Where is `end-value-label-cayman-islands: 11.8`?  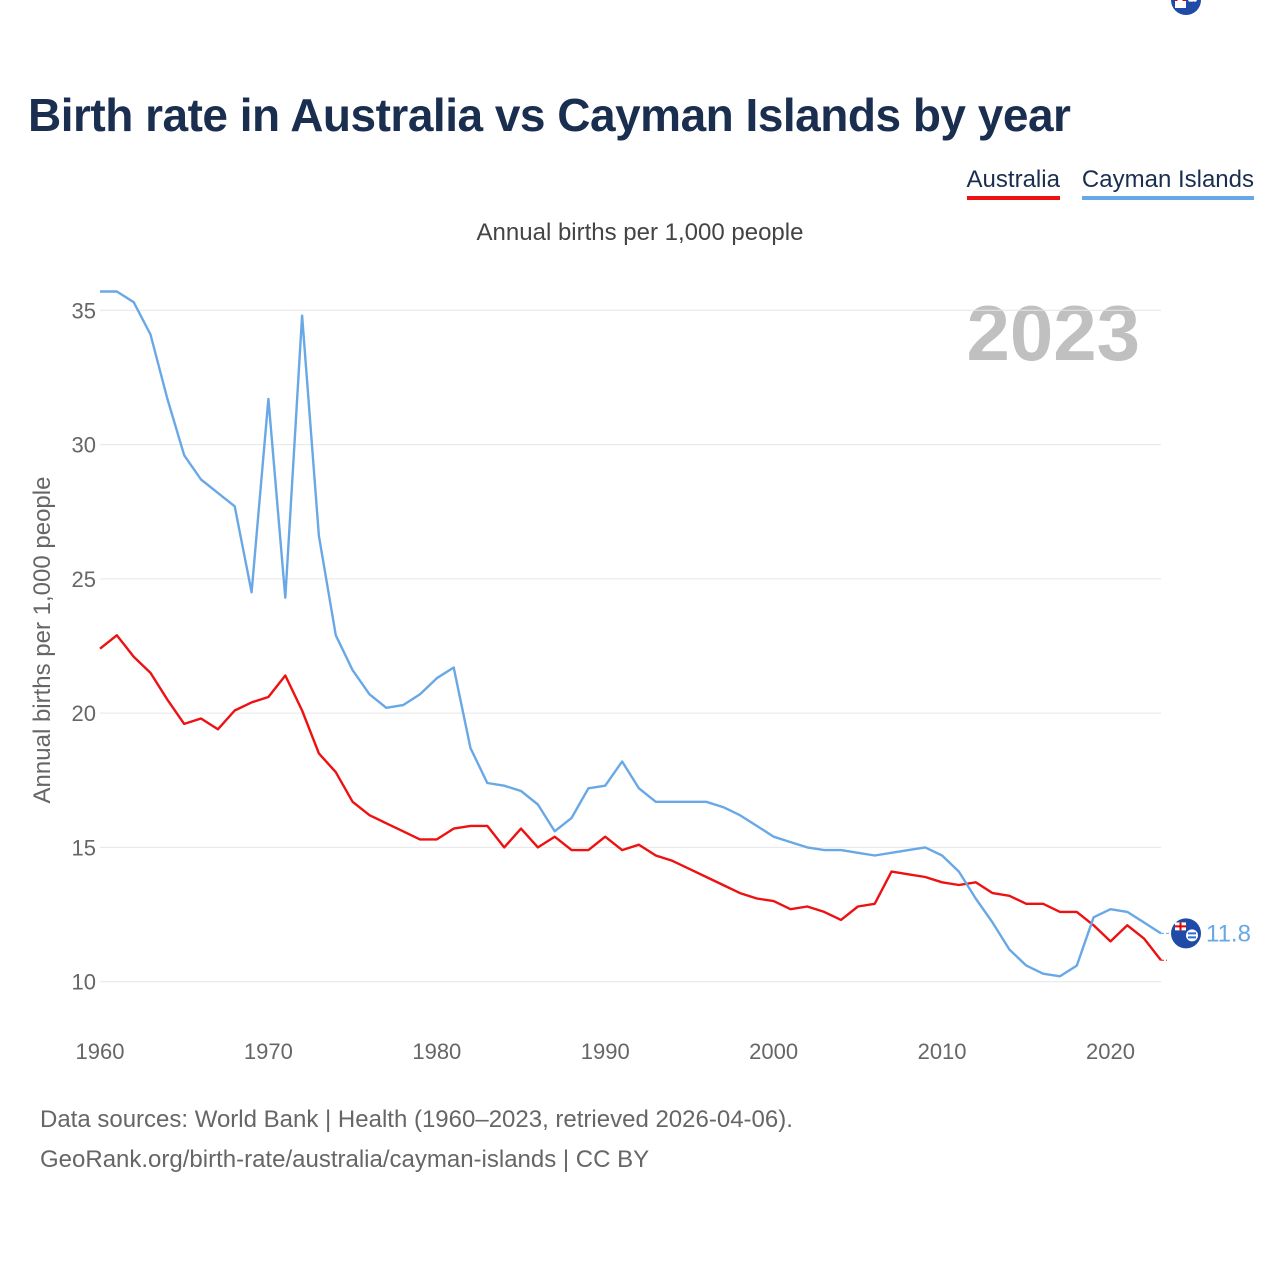
end-value-label-cayman-islands: 11.8 is located at coordinates (1228, 933).